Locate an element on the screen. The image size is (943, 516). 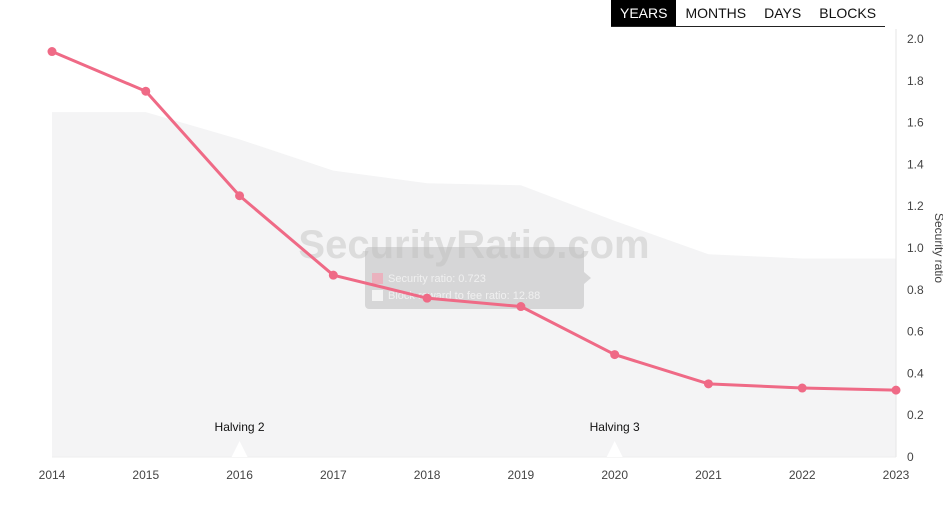
y-tick-label: 1.6 is located at coordinates (915, 123).